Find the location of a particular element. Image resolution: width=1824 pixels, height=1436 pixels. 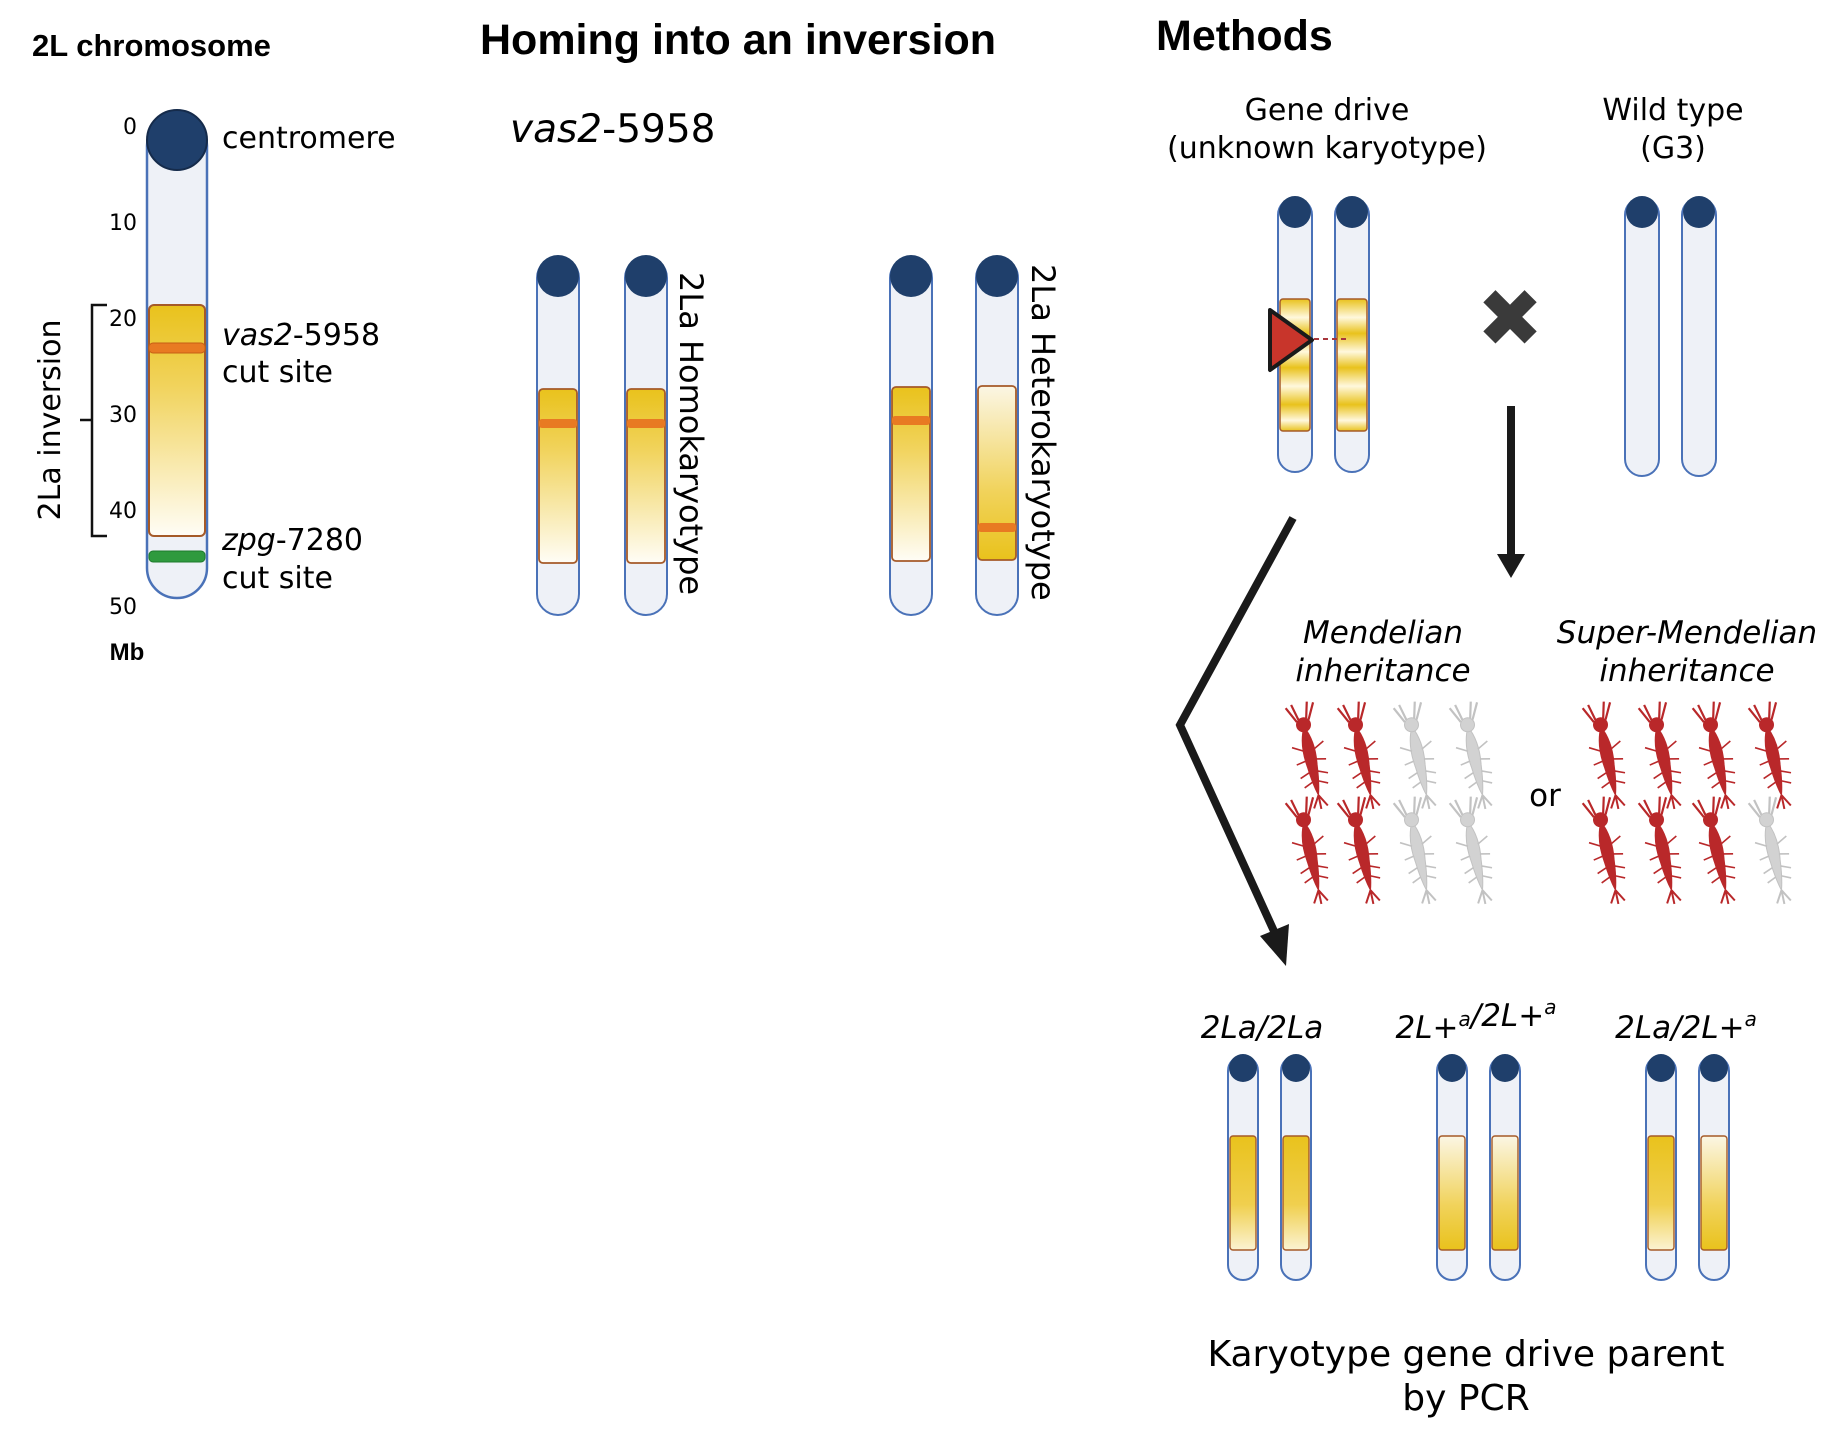

tick-0: 0 is located at coordinates (130, 127).